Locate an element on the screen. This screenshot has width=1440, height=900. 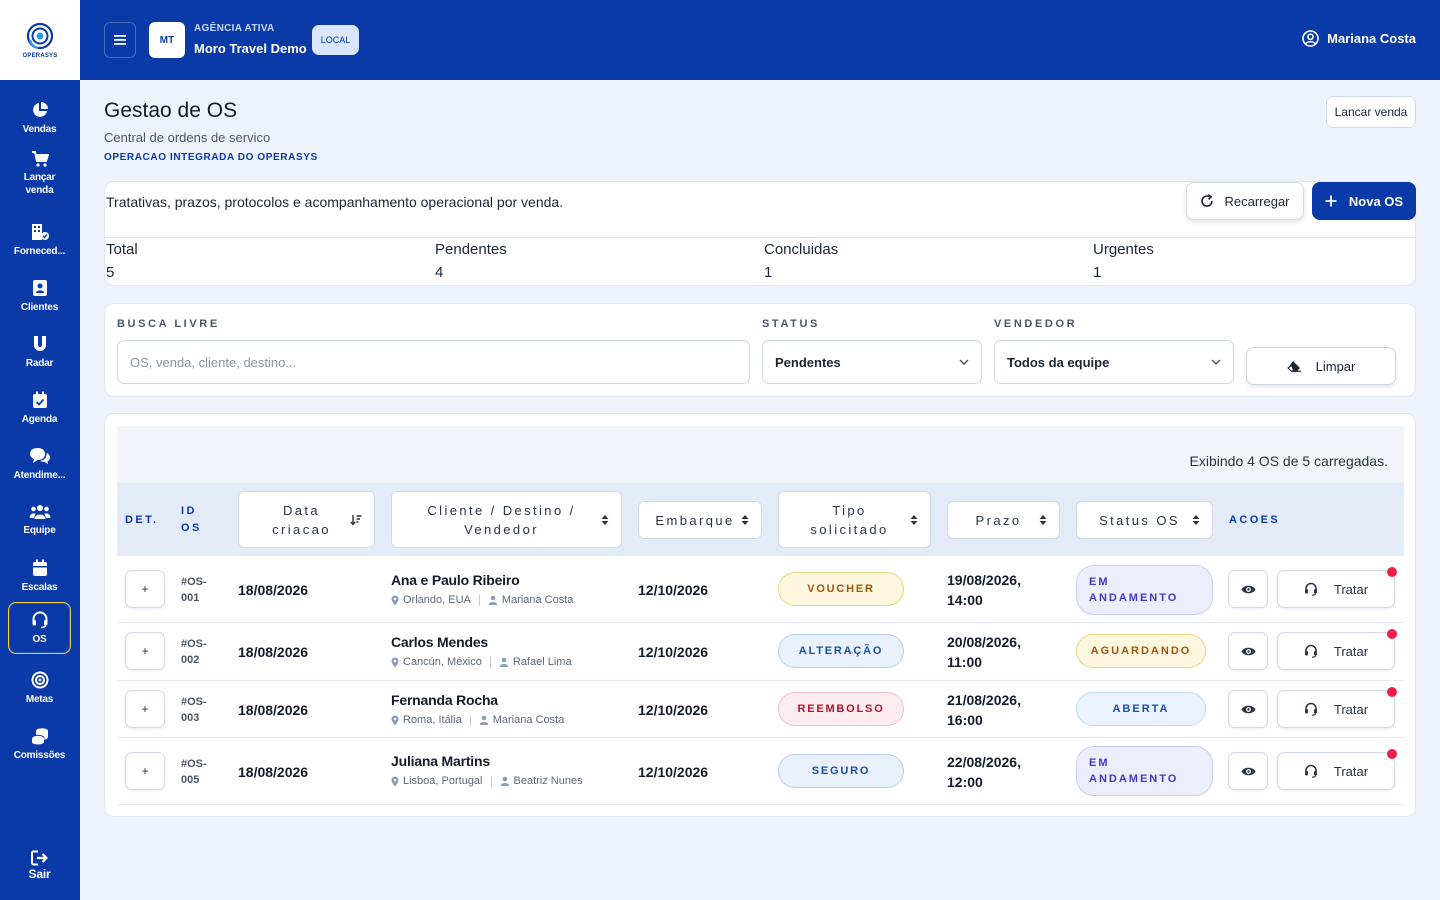
sidebar-item-os: OS is located at coordinates (39, 628).